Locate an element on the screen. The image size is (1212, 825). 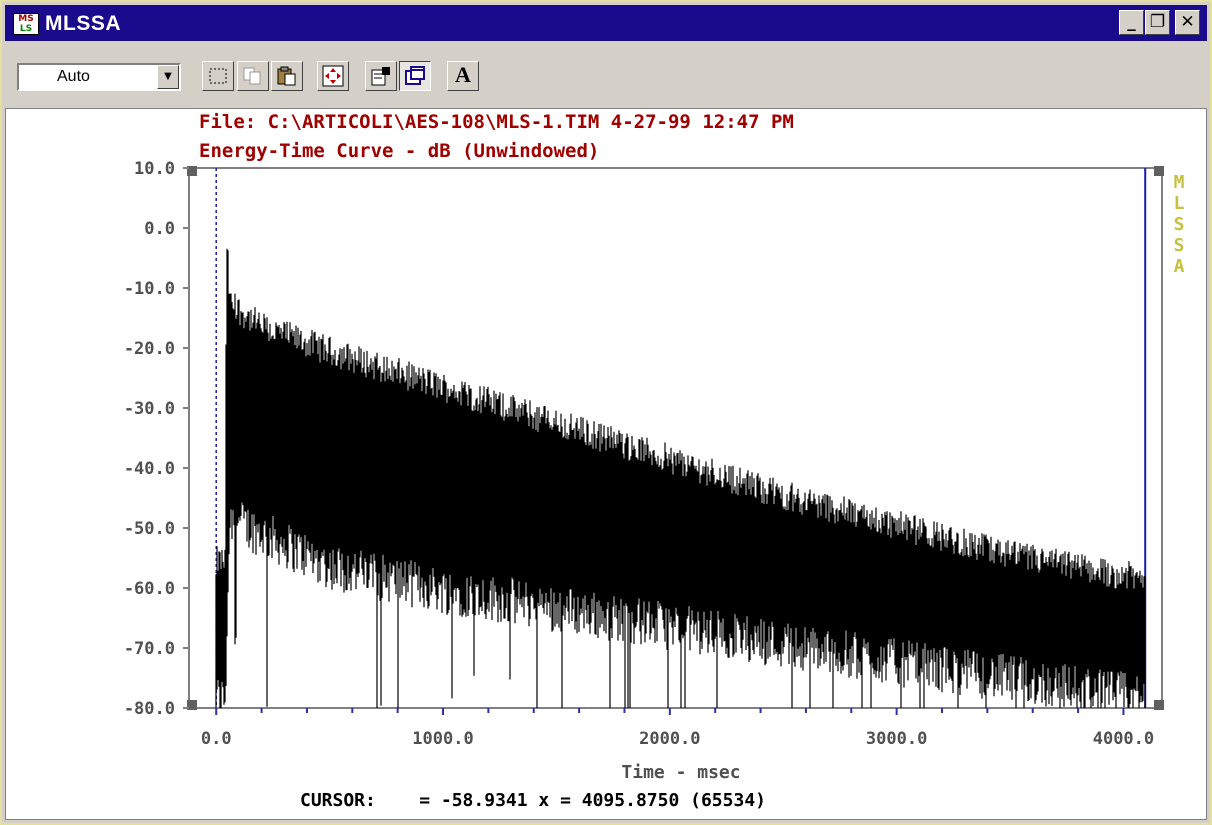
window-icon is located at coordinates (415, 75).